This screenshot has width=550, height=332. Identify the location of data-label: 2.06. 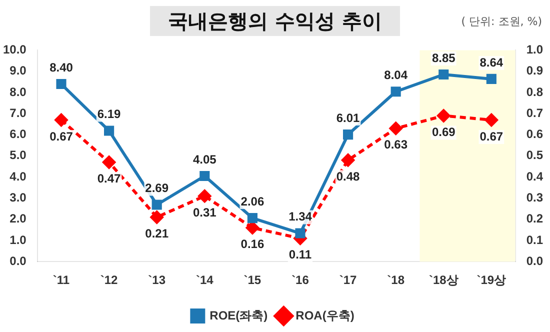
(252, 201).